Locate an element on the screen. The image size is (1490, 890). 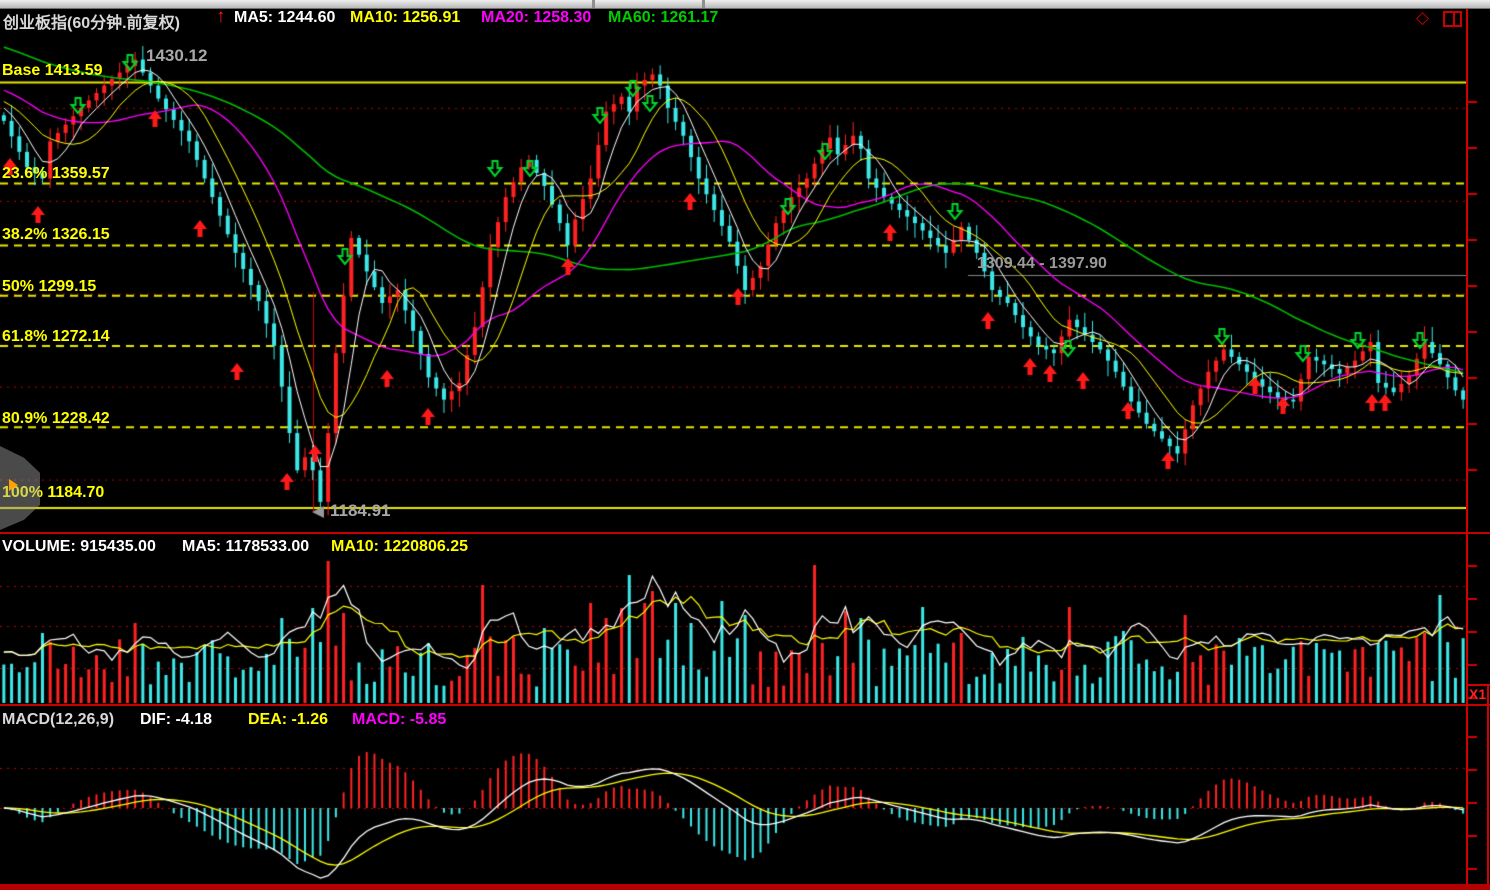
toolbar-edge is located at coordinates (745, 4).